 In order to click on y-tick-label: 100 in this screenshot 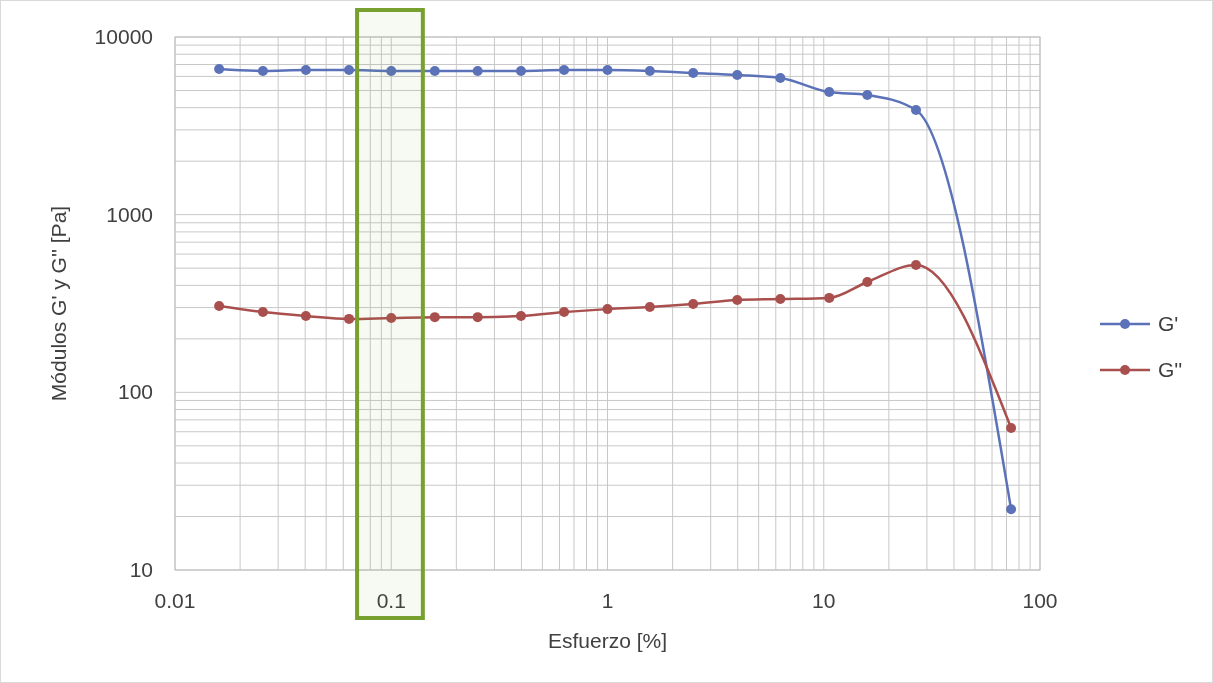, I will do `click(135, 392)`.